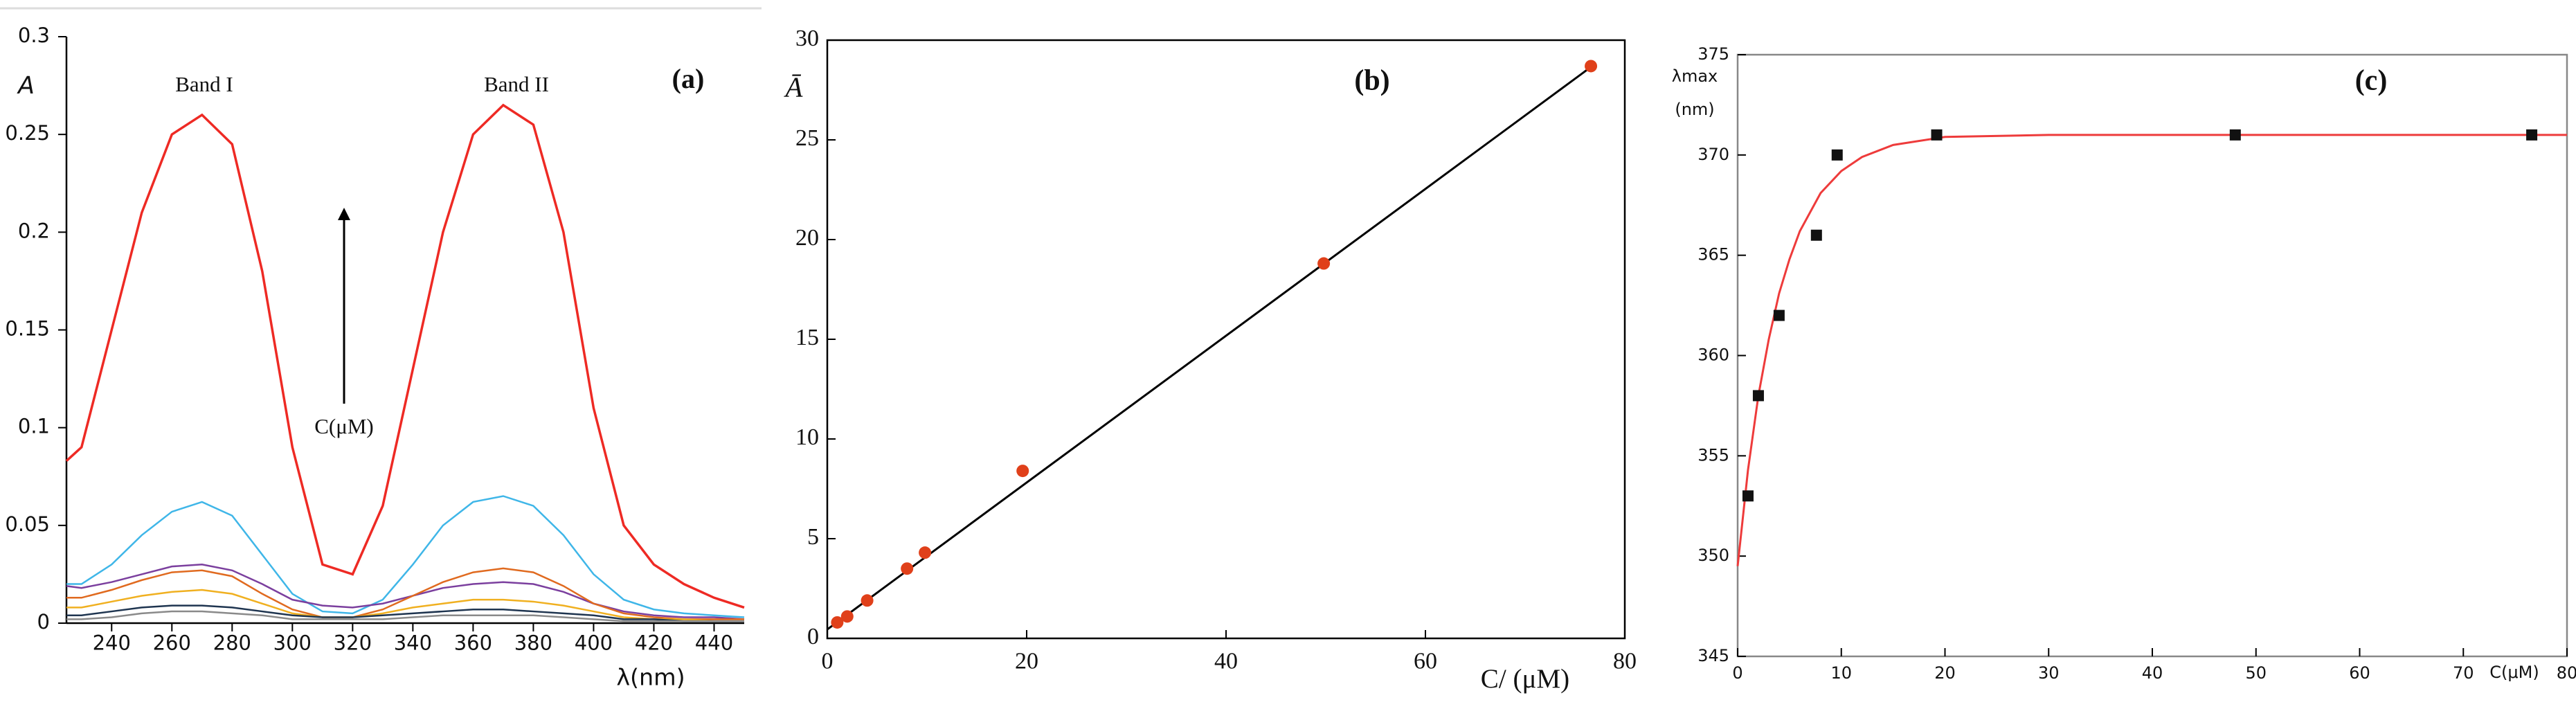 The width and height of the screenshot is (2576, 709). I want to click on x-tick-label: 320, so click(353, 642).